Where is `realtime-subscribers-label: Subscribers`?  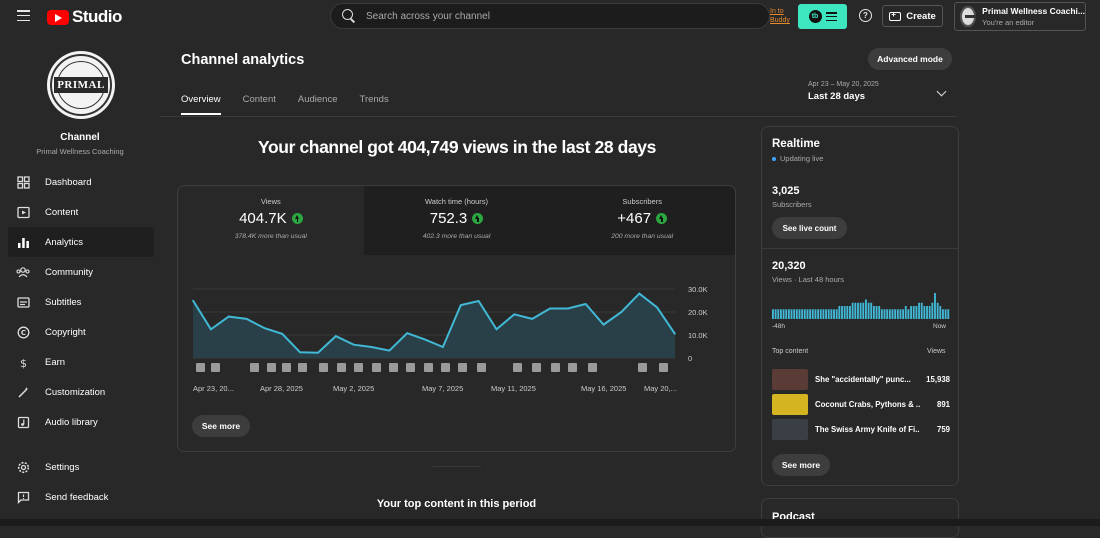
realtime-subscribers-label: Subscribers is located at coordinates (792, 204).